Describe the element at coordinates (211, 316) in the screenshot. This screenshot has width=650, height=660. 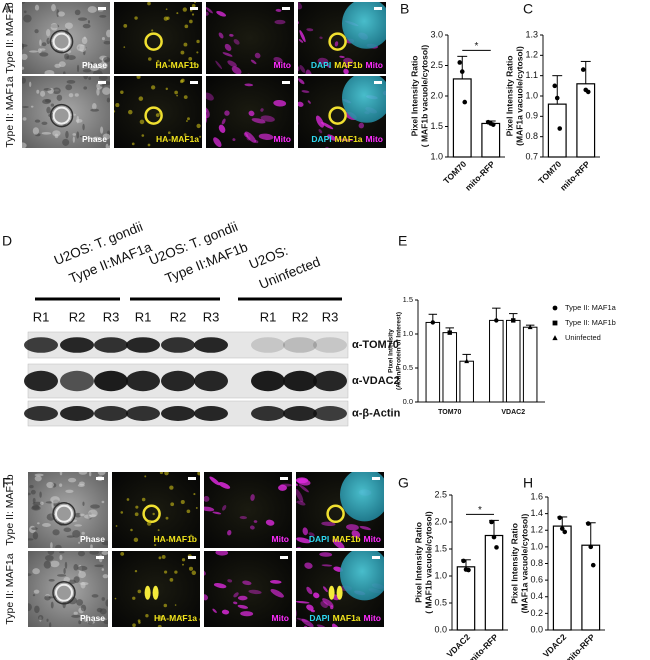
I see `lane-label: R3` at that location.